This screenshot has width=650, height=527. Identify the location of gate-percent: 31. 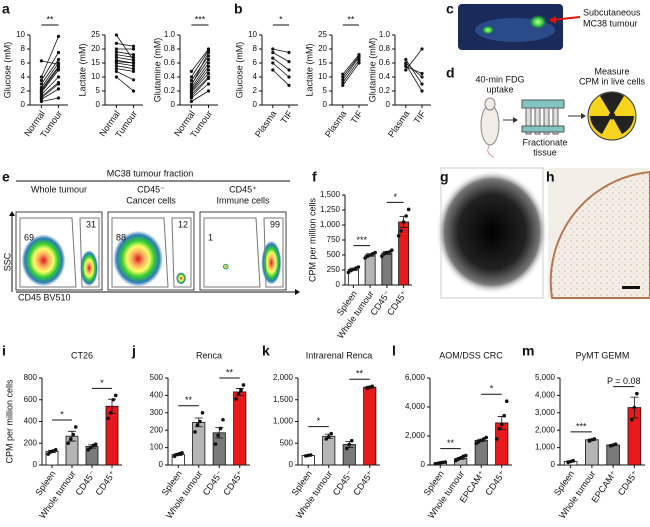
(91, 224).